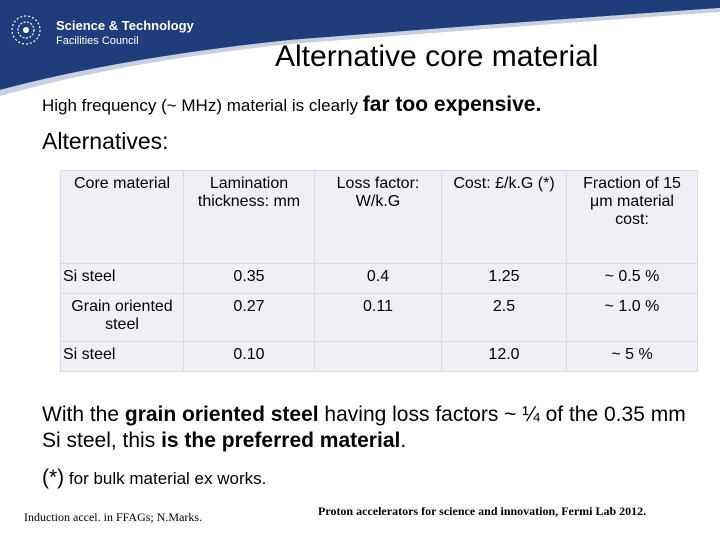 The image size is (720, 540). I want to click on cell-loss-factor, so click(378, 356).